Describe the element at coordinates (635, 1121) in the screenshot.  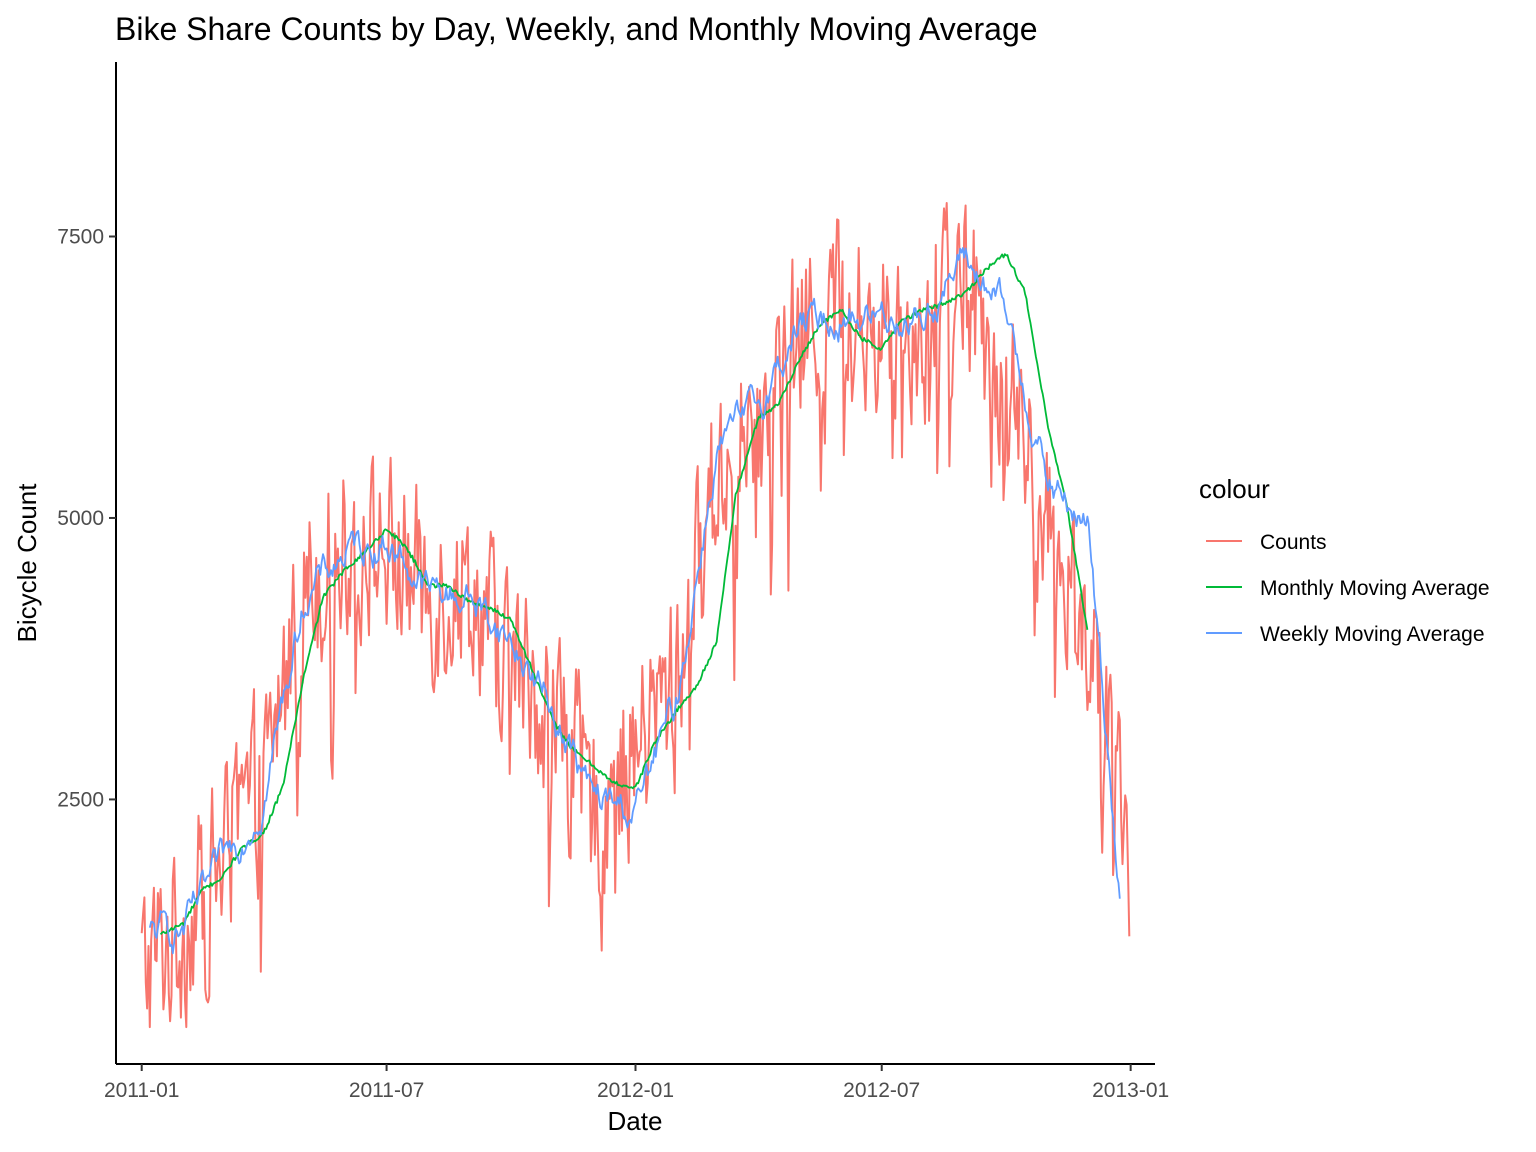
I see `x-axis-title: Date` at that location.